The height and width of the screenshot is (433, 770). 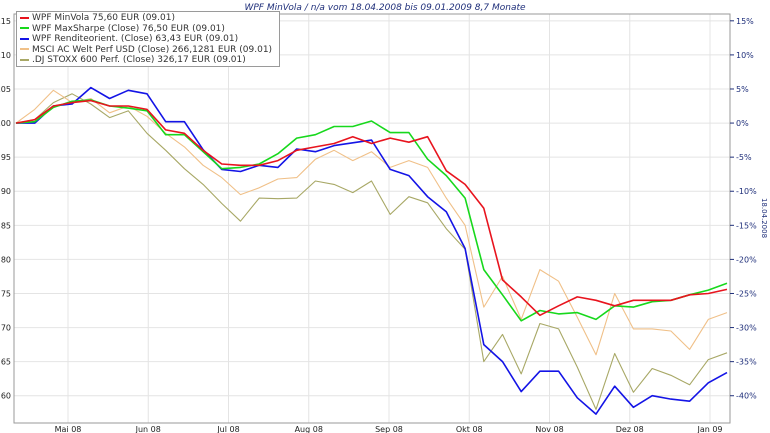 I want to click on right-tick-label: 10%, so click(x=745, y=55).